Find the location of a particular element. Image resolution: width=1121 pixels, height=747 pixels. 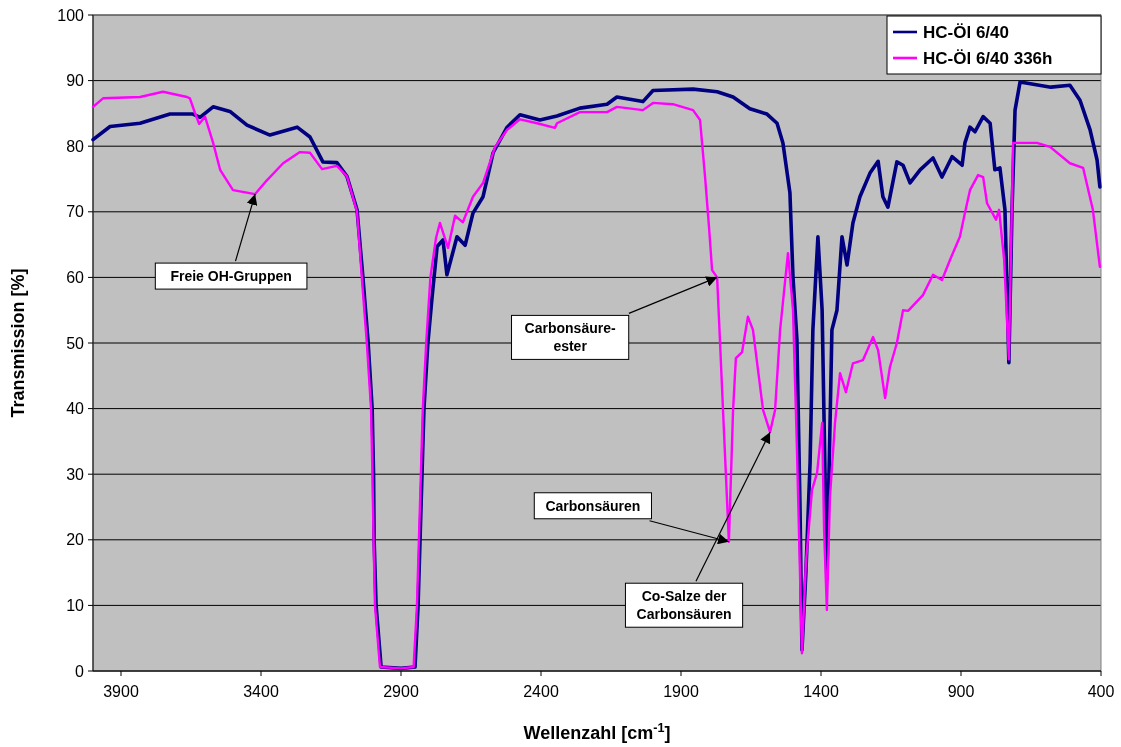

y-tick-label: 0 is located at coordinates (80, 671).